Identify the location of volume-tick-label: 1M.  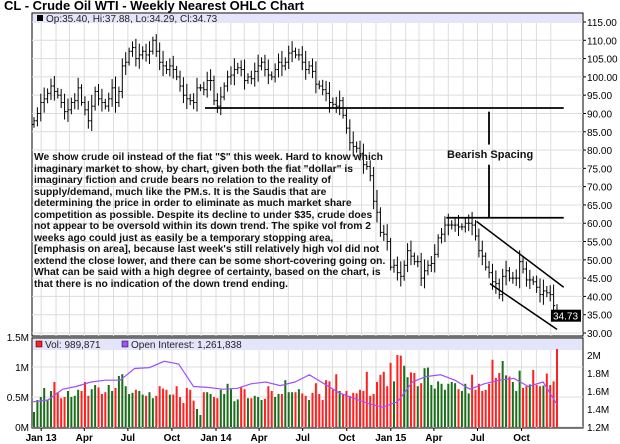
(22, 368).